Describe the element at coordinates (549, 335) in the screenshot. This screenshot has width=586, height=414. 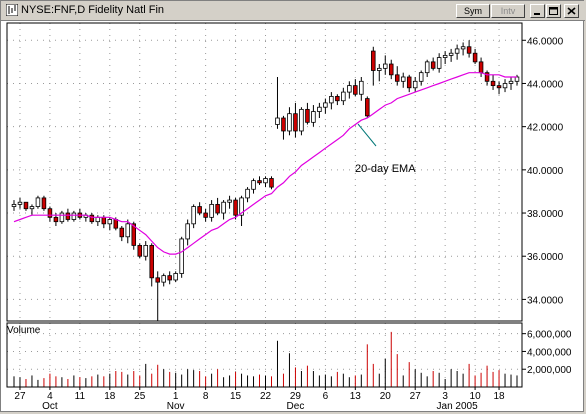
I see `volume-tick-label: 6,000,000` at that location.